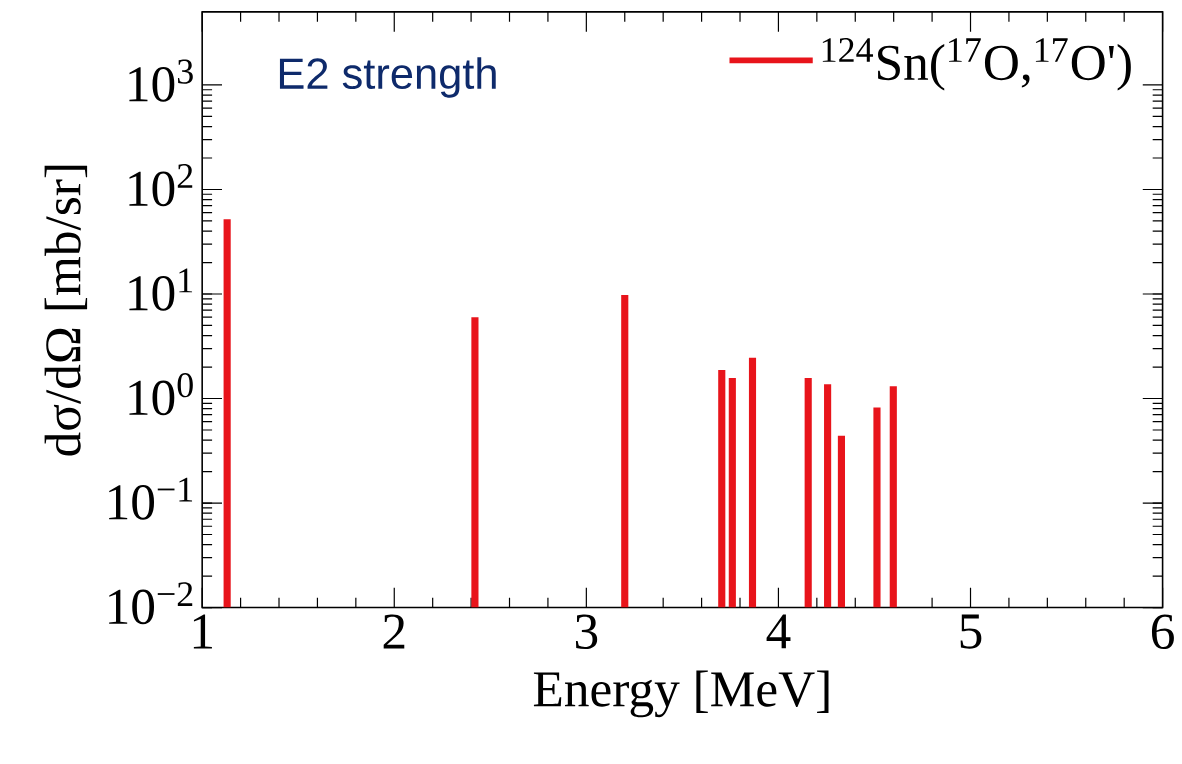  Describe the element at coordinates (161, 394) in the screenshot. I see `y-tick-label: 10$^{0}$` at that location.